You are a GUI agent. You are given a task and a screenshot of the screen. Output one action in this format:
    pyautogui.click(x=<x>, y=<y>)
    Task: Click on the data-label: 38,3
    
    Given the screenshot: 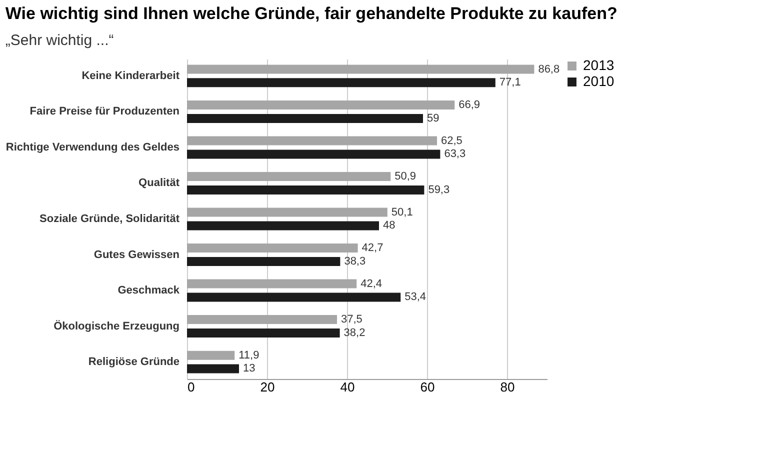 What is the action you would take?
    pyautogui.click(x=355, y=261)
    